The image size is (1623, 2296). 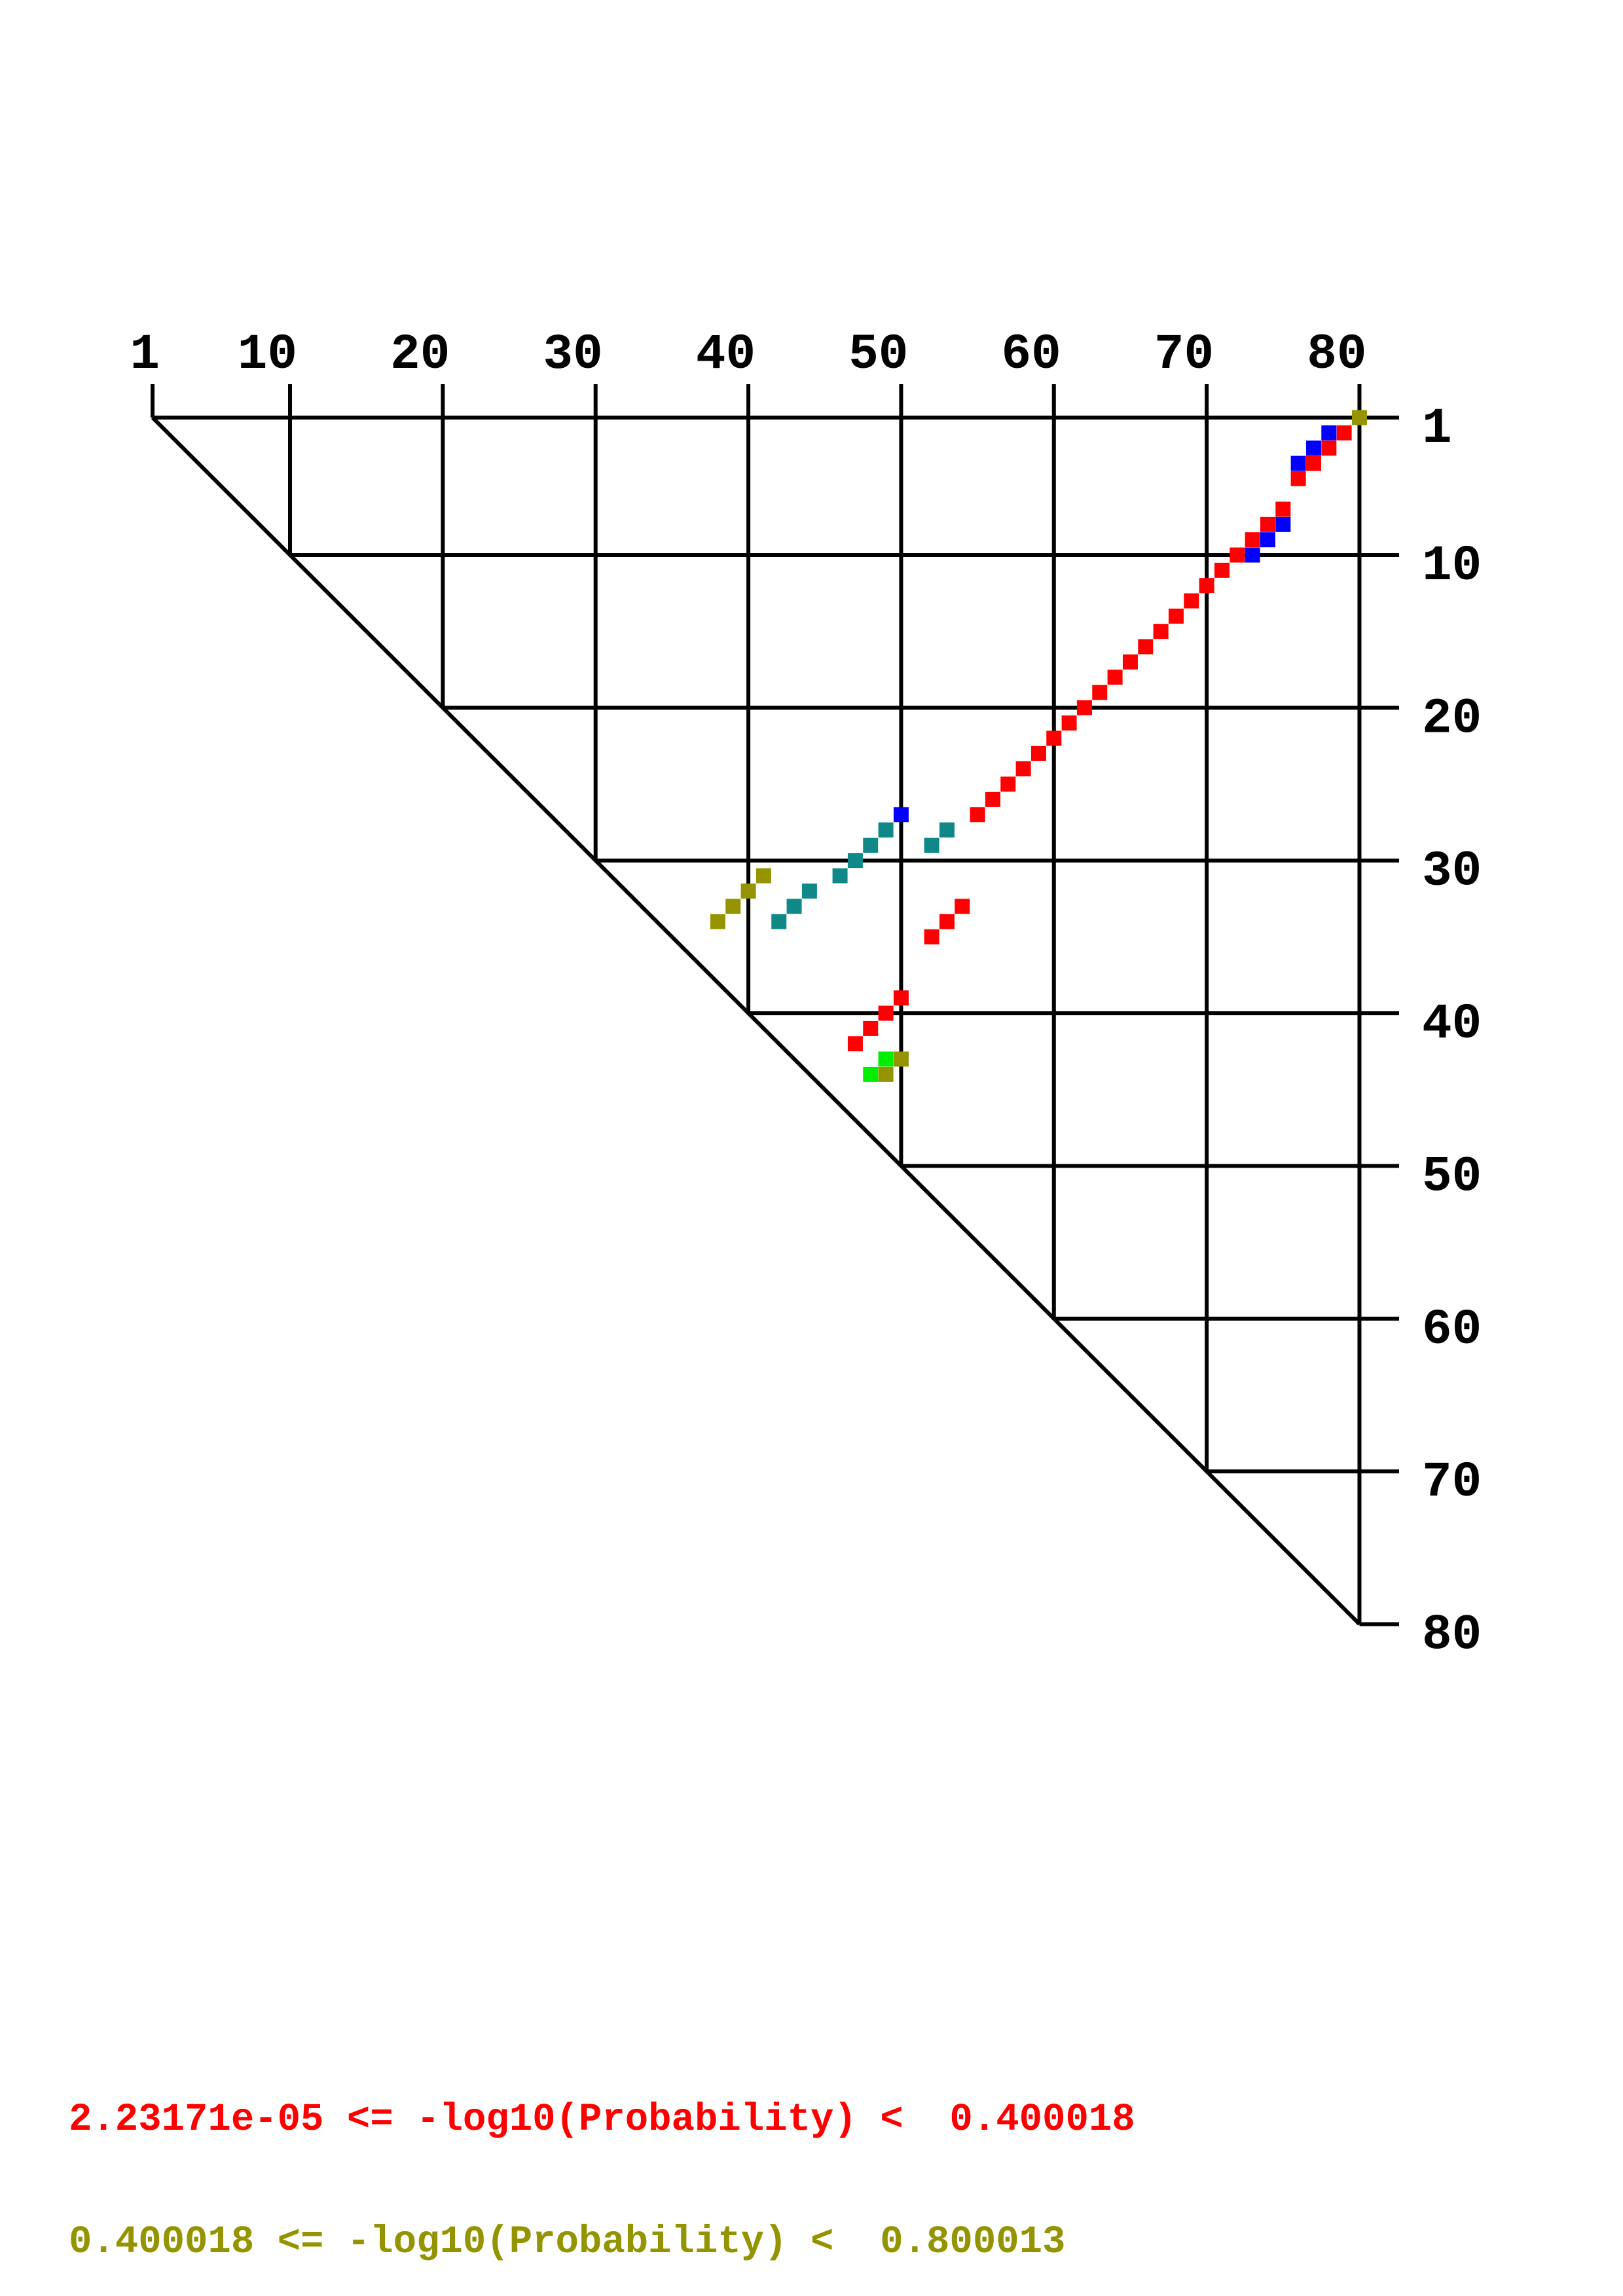 I want to click on x-tick-label: 80, so click(x=1336, y=355).